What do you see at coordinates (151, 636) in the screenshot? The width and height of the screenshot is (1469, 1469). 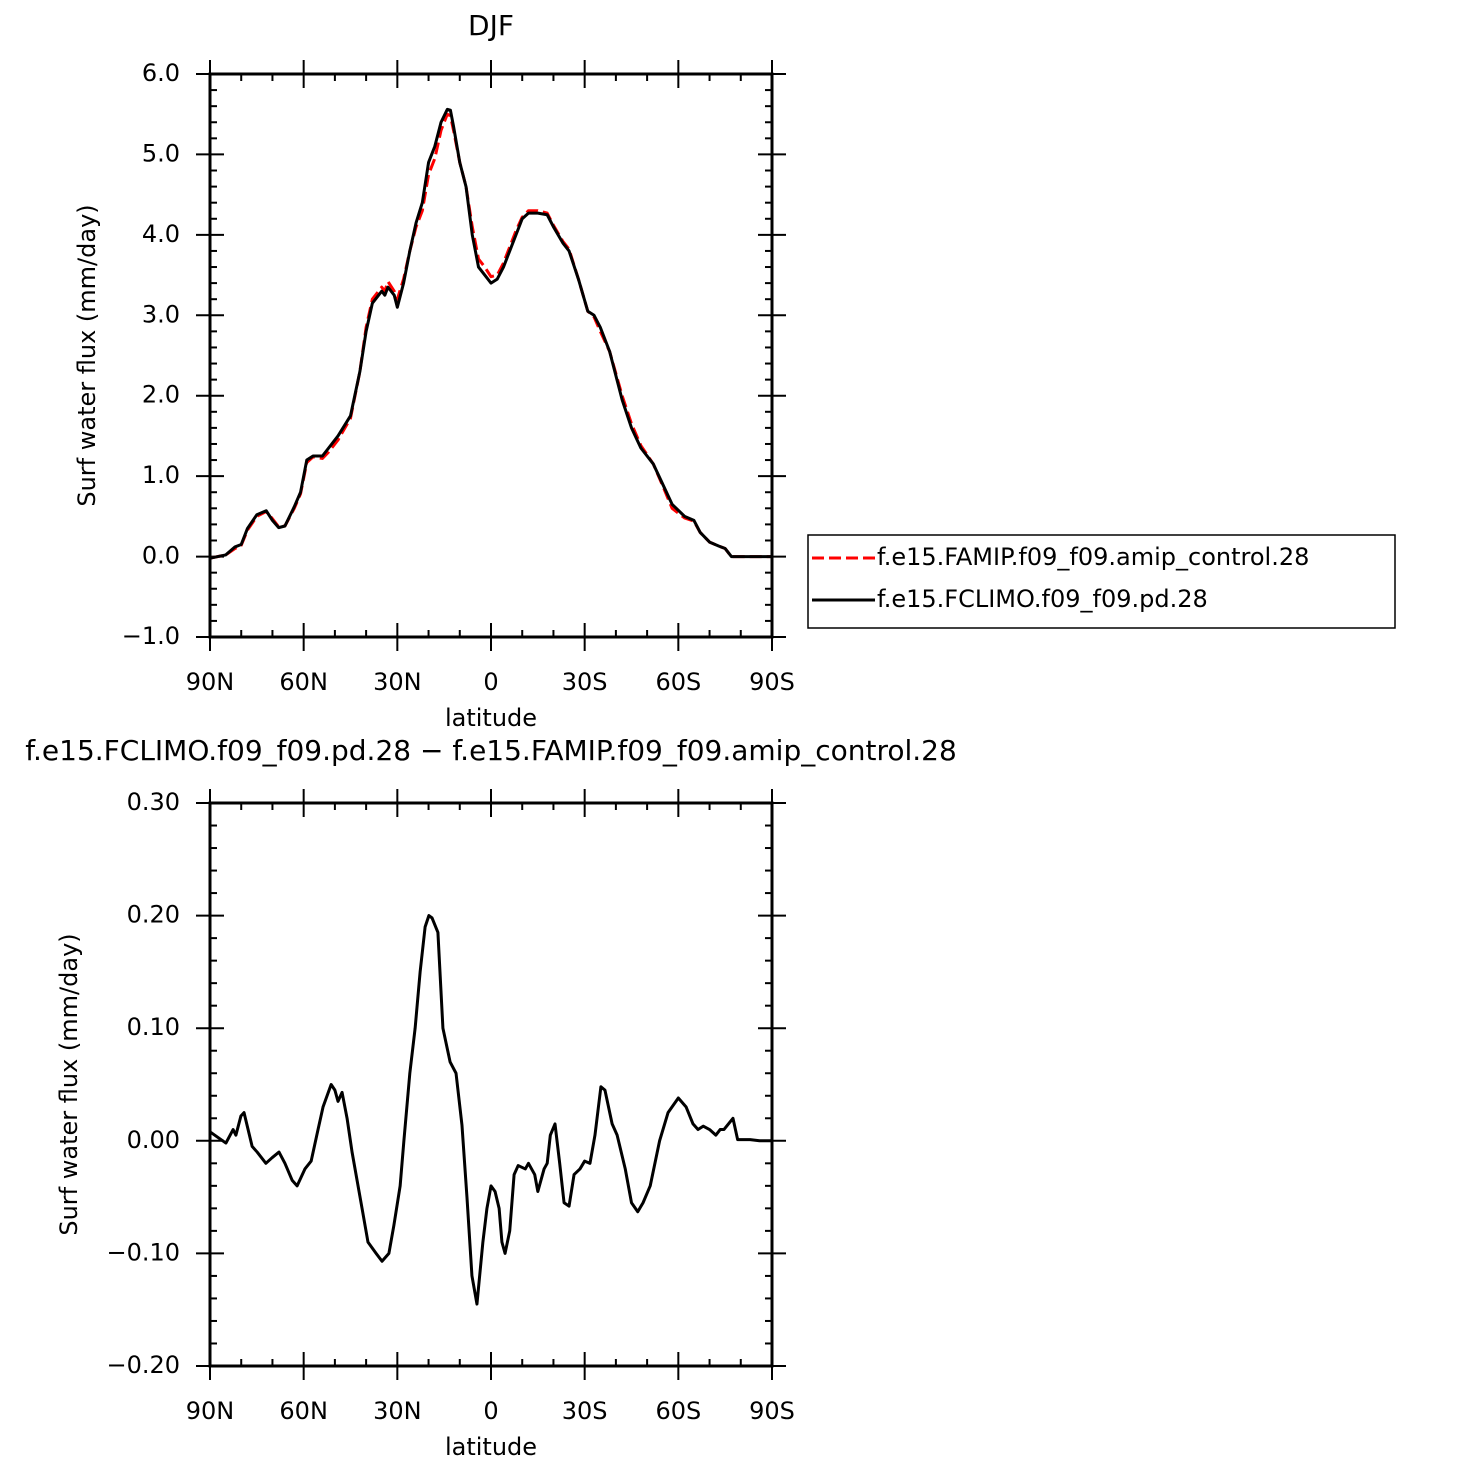 I see `y-tick-label: −1.0` at bounding box center [151, 636].